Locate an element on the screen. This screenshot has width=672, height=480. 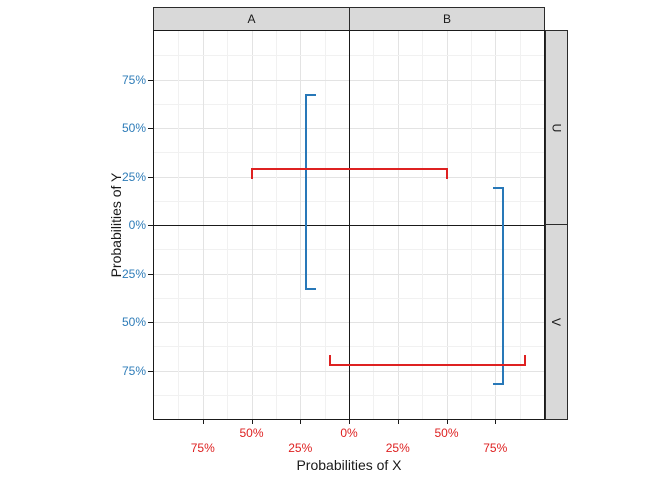
facet-strip-column-A: A is located at coordinates (251, 19).